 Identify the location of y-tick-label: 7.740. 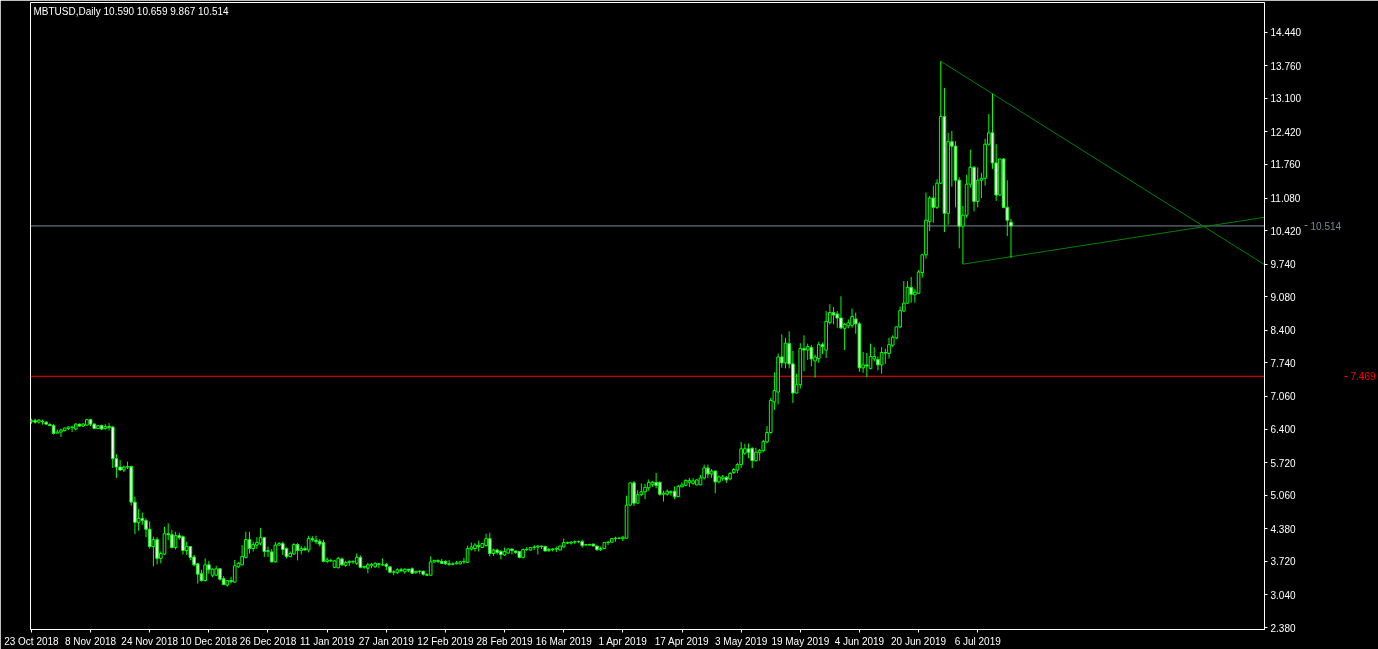
(1283, 363).